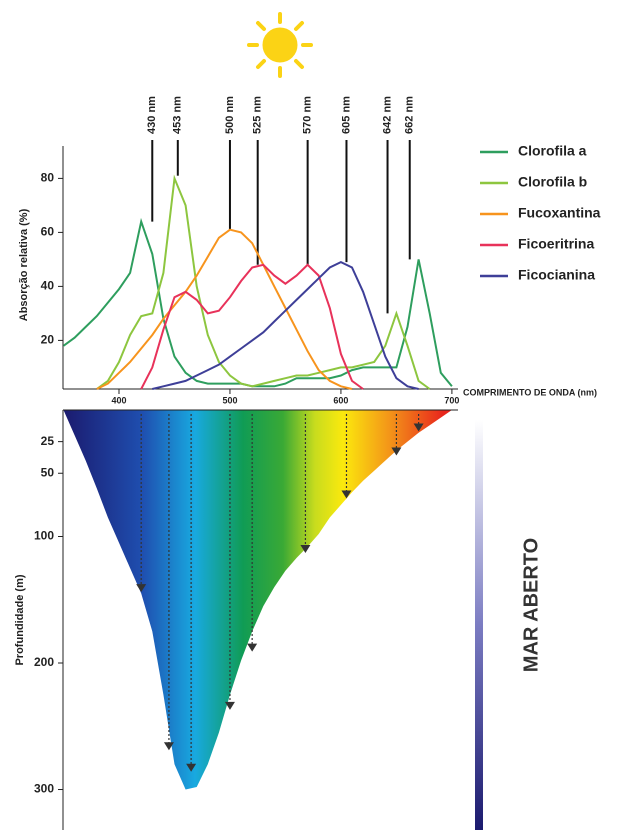  Describe the element at coordinates (280, 45) in the screenshot. I see `sun` at that location.